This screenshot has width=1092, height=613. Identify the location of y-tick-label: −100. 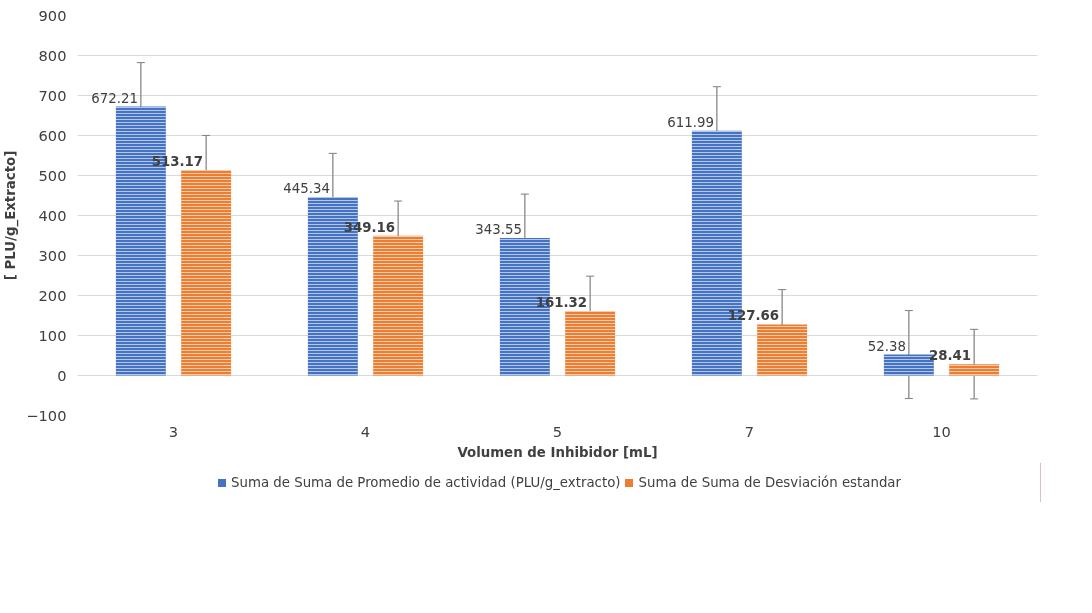
(46, 415).